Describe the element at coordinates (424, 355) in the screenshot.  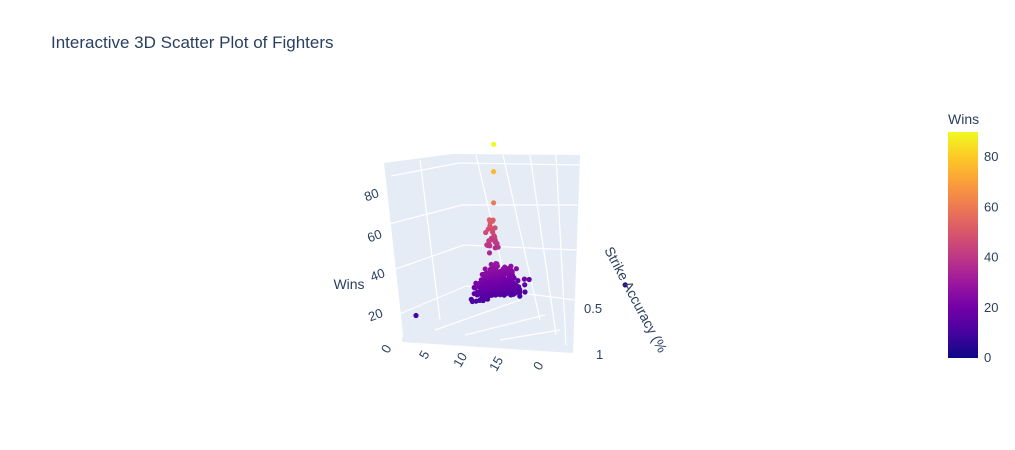
I see `x-tick-5: 5` at that location.